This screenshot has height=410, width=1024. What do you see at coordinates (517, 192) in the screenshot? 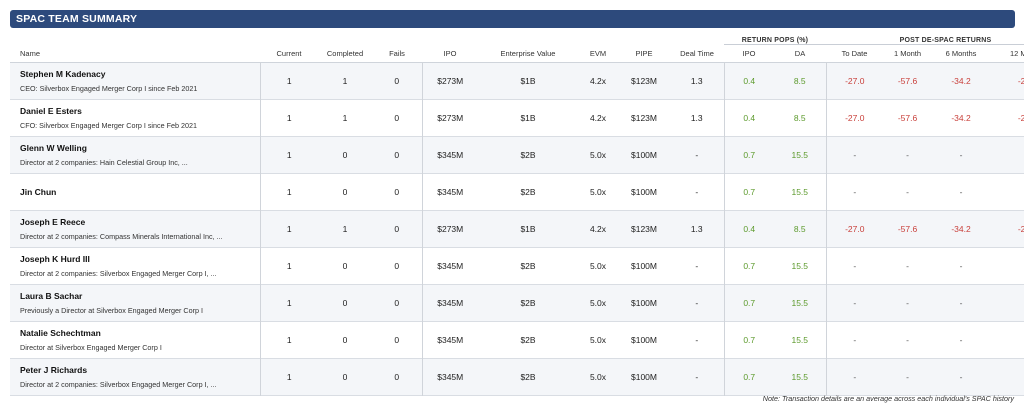
I see `table-row: Jin Chun 1 0 0 $345M $2B 5.0x $100M - 0.7 15.5 - - - -` at bounding box center [517, 192].